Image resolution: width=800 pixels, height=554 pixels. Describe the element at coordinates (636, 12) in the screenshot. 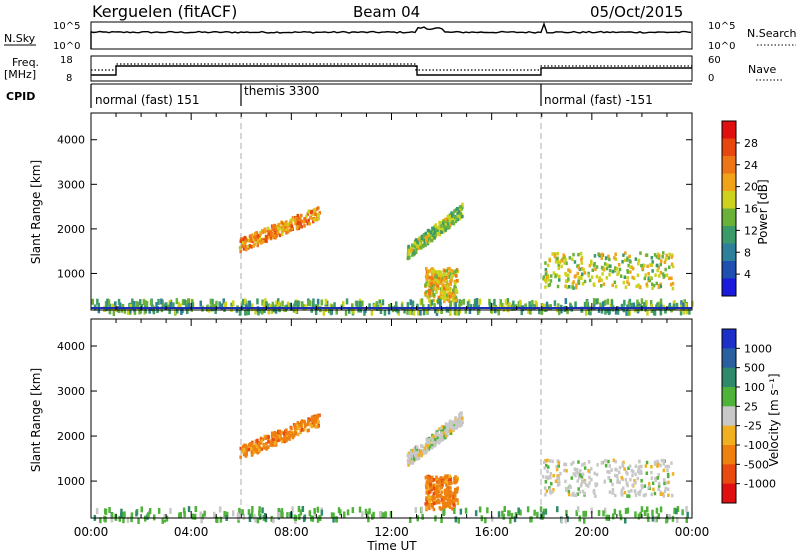

I see `date-title: 05/Oct/2015` at that location.